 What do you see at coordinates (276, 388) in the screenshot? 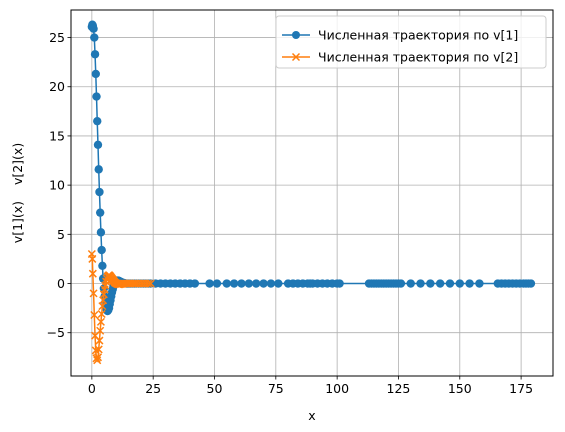
I see `x-tick-label: 75` at bounding box center [276, 388].